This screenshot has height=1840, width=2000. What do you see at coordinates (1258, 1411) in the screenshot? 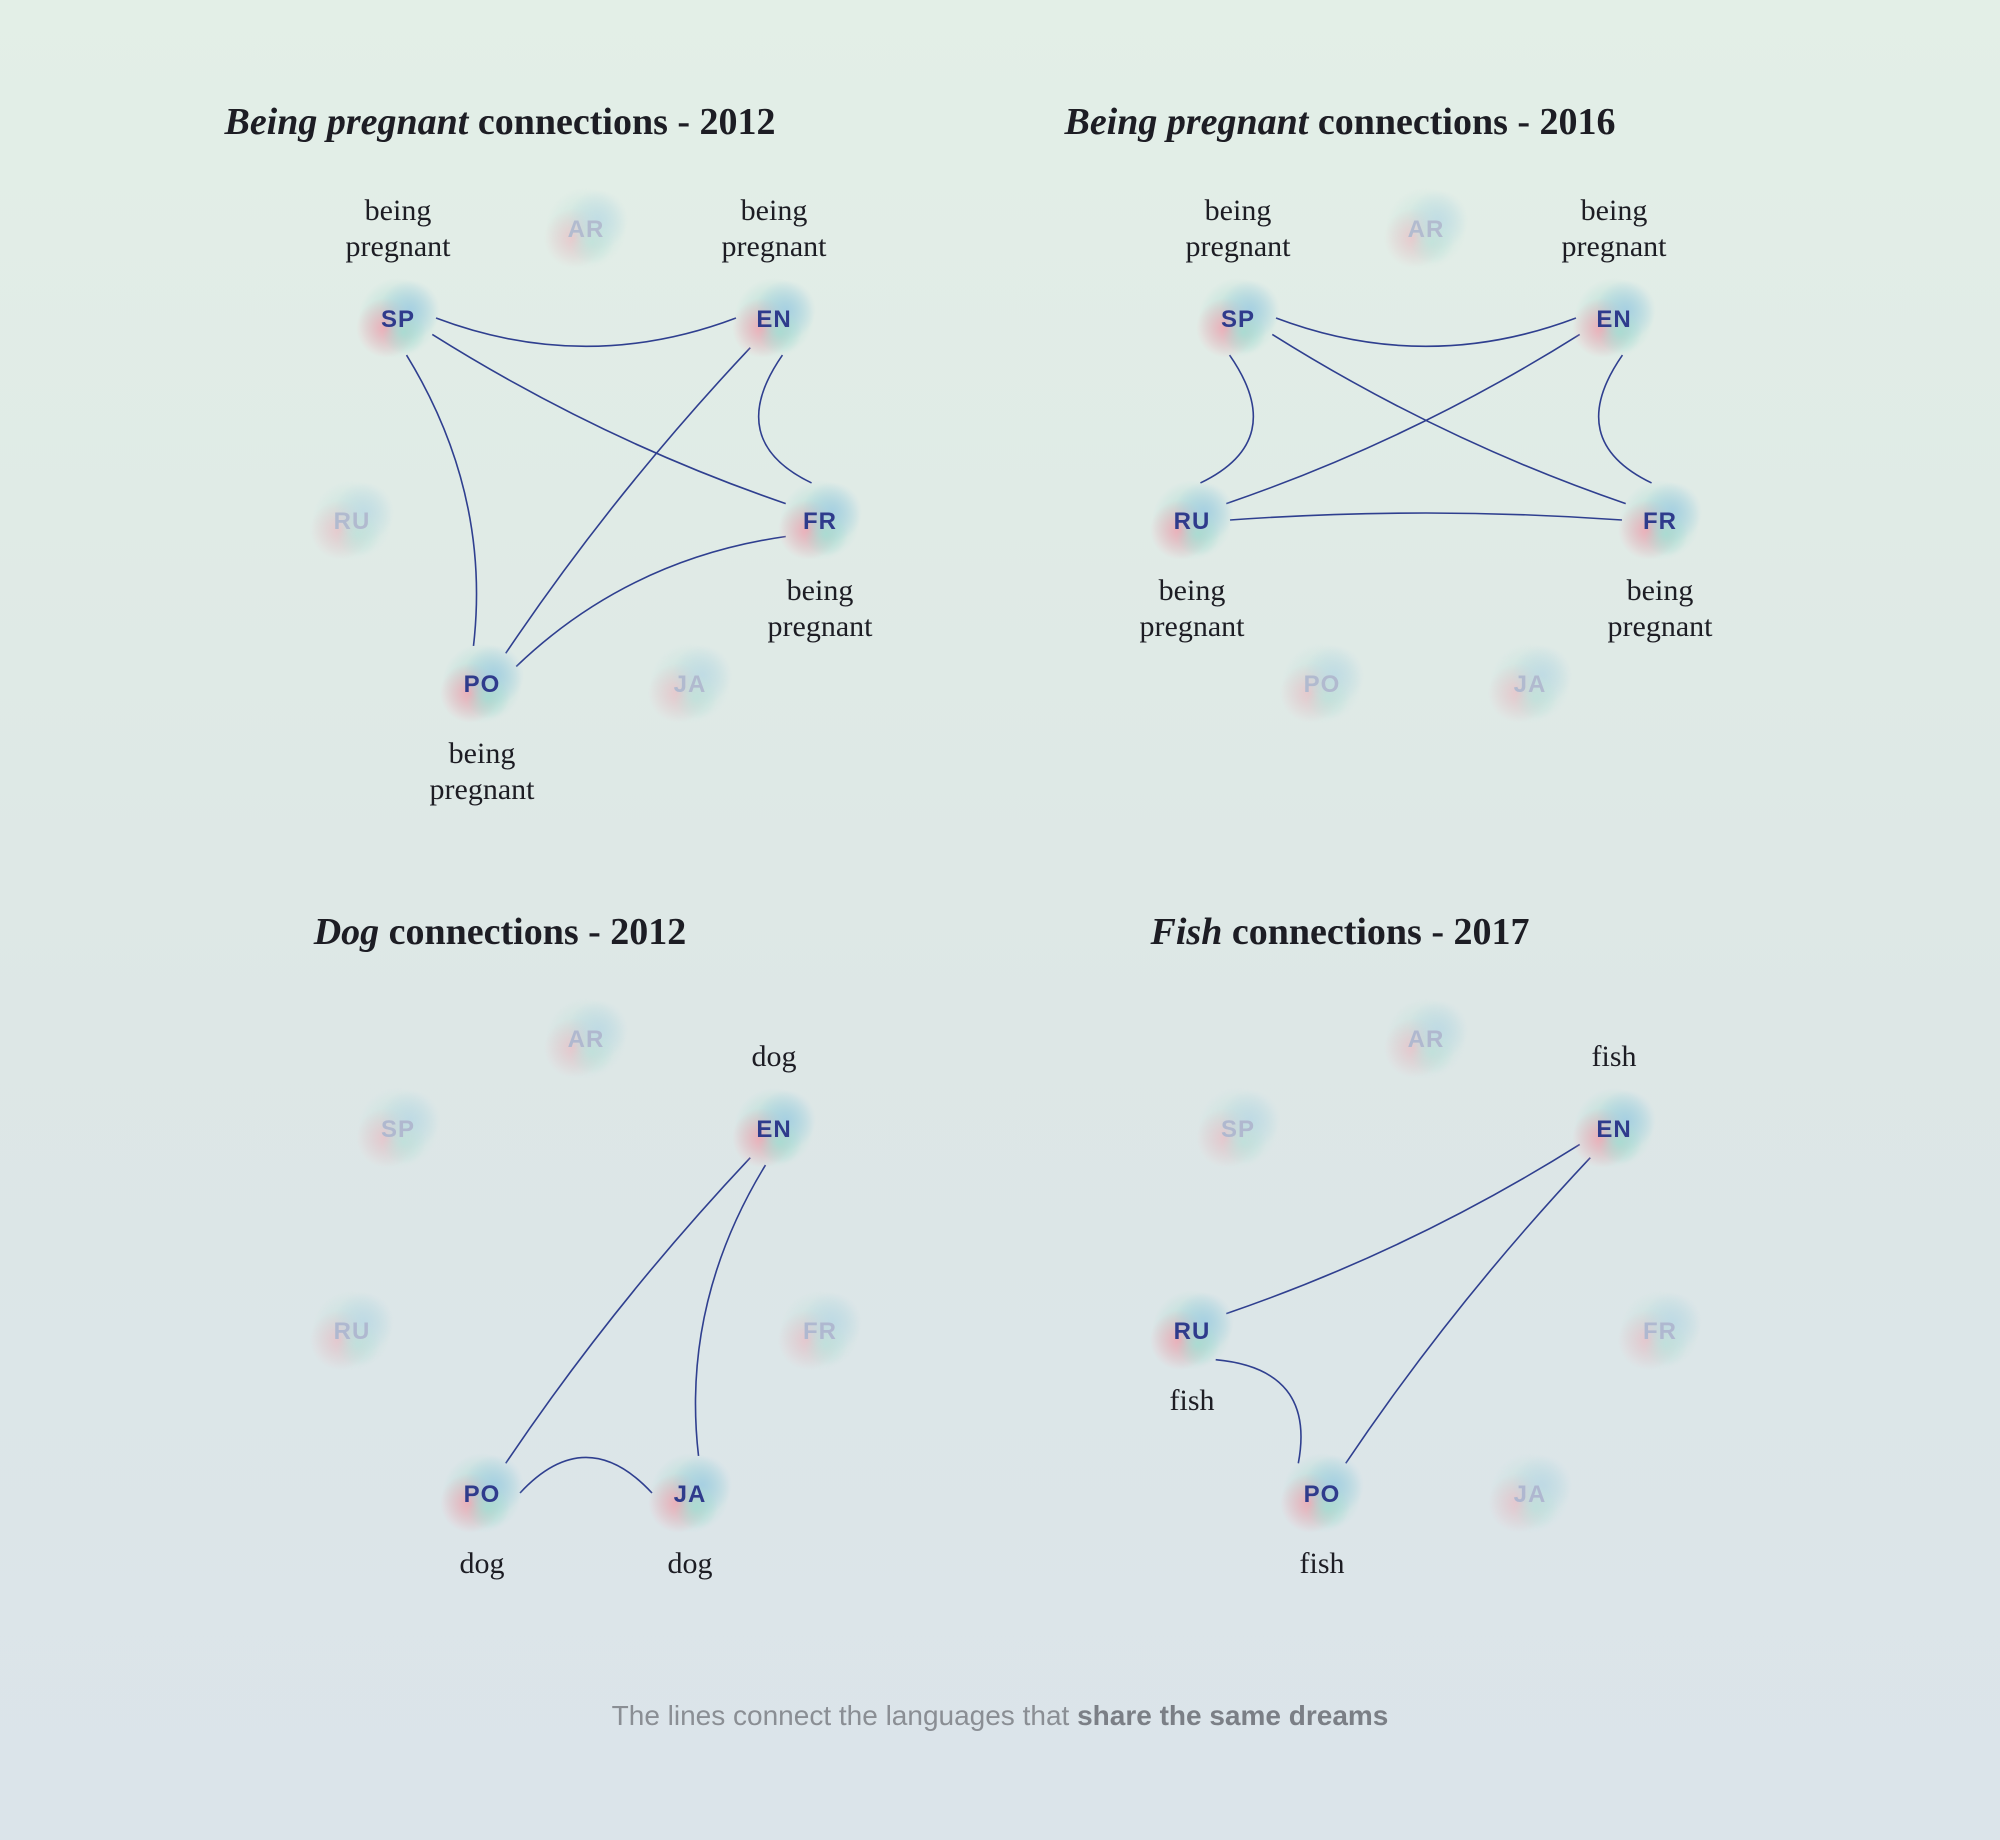
I see `connection-line-ru-po` at bounding box center [1258, 1411].